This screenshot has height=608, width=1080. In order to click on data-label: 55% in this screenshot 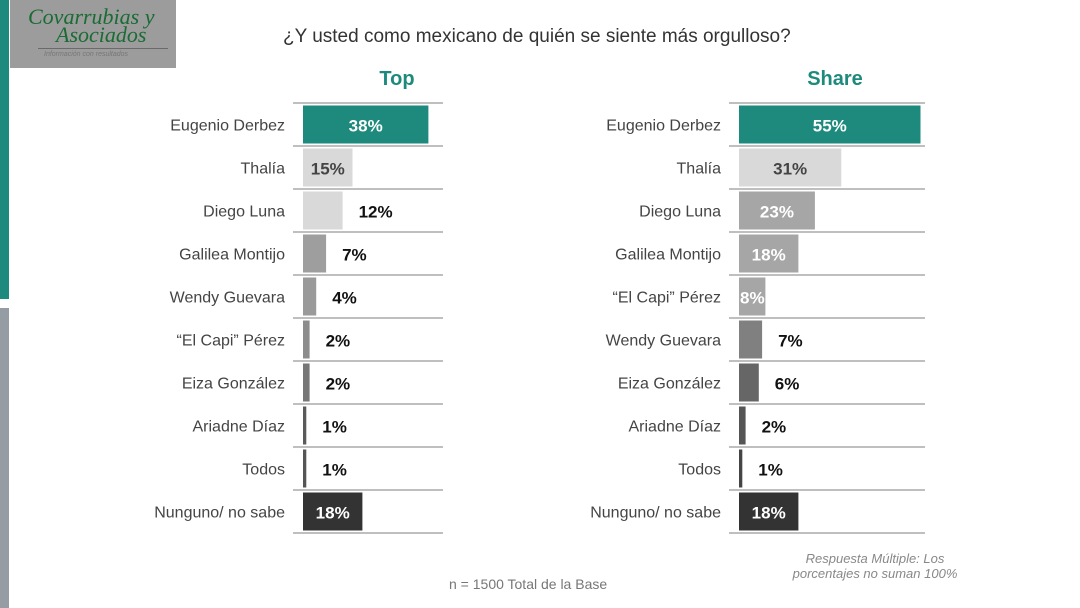, I will do `click(830, 126)`.